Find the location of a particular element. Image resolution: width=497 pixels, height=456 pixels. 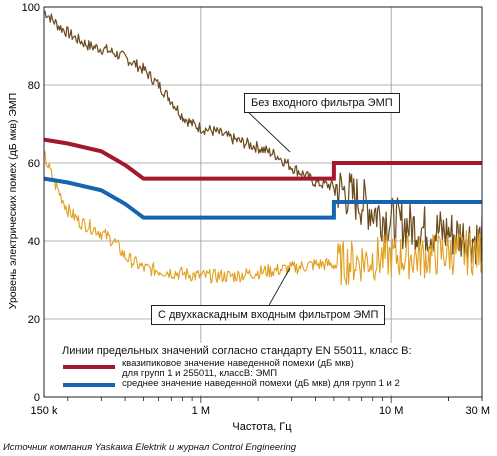

y-tick-label-0: 0 is located at coordinates (37, 398).